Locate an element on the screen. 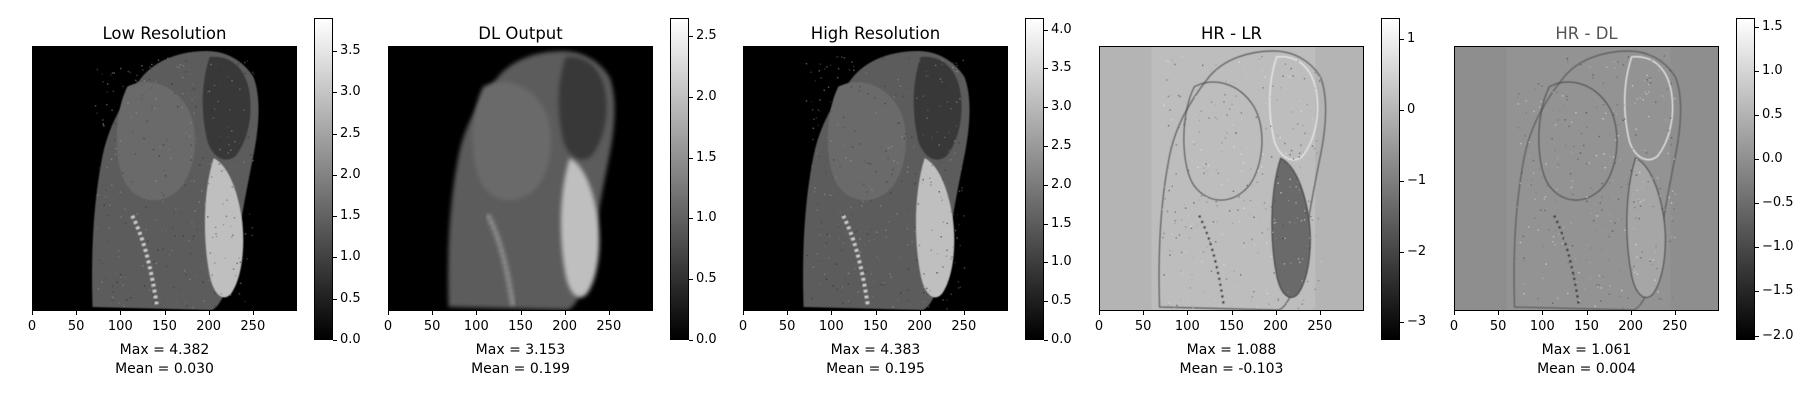 This screenshot has height=418, width=1814. subplot-title: High Resolution is located at coordinates (875, 33).